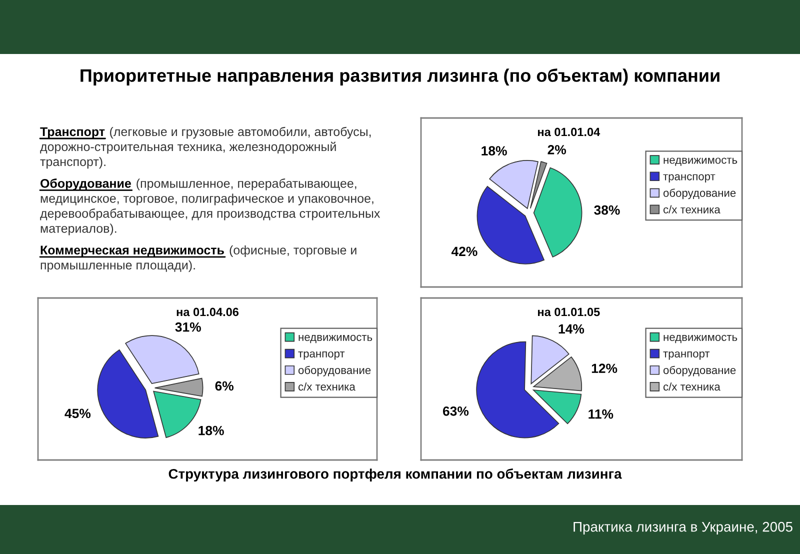 Image resolution: width=800 pixels, height=554 pixels. What do you see at coordinates (293, 251) in the screenshot?
I see `text: (офисные, торговые и` at bounding box center [293, 251].